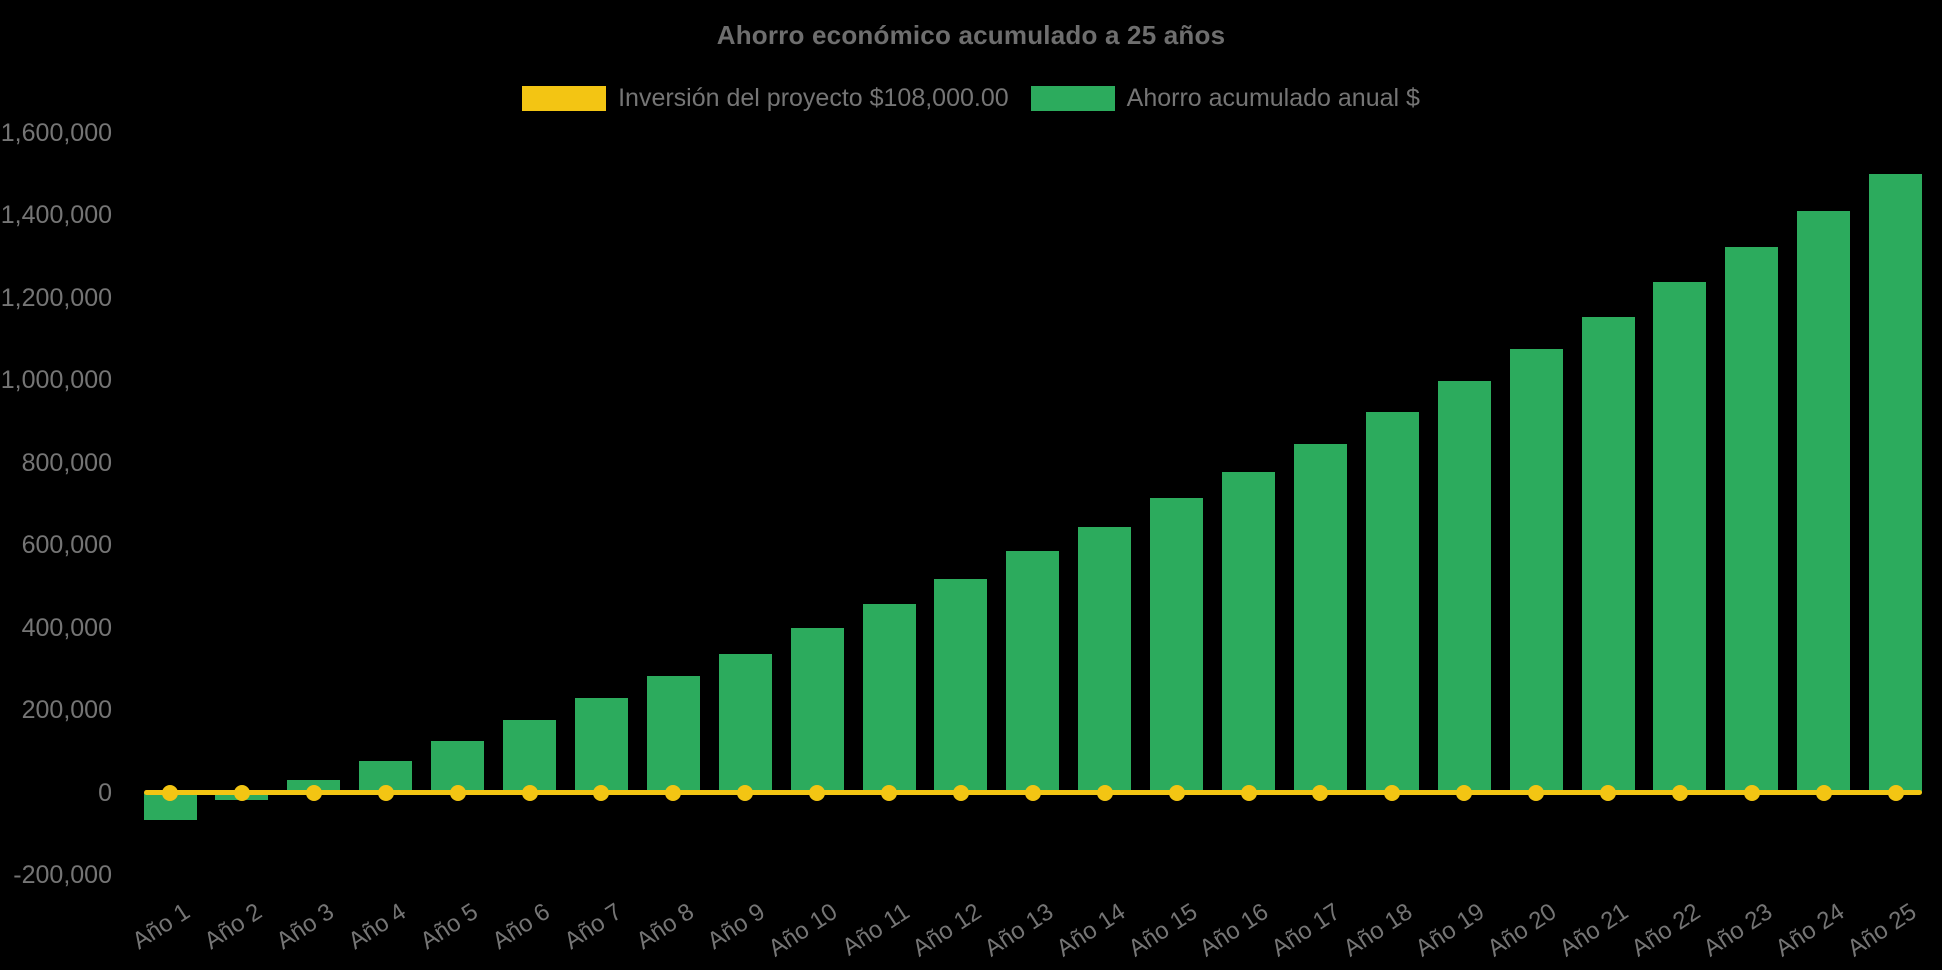 The image size is (1942, 970). What do you see at coordinates (1536, 571) in the screenshot?
I see `bar-año-20` at bounding box center [1536, 571].